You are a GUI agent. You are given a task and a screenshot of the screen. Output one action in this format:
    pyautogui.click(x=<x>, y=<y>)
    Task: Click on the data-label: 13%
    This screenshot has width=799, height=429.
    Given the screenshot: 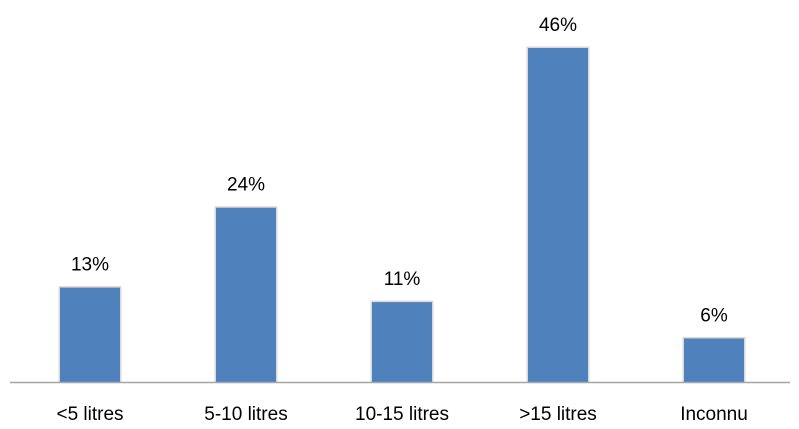 What is the action you would take?
    pyautogui.click(x=90, y=265)
    